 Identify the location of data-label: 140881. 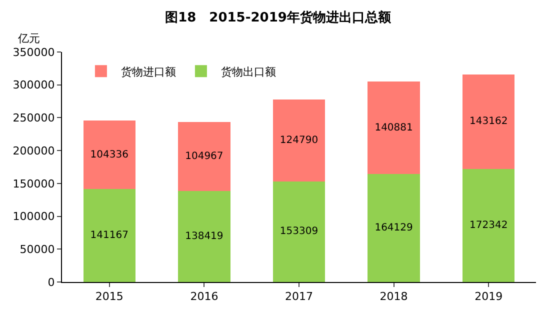
(393, 128).